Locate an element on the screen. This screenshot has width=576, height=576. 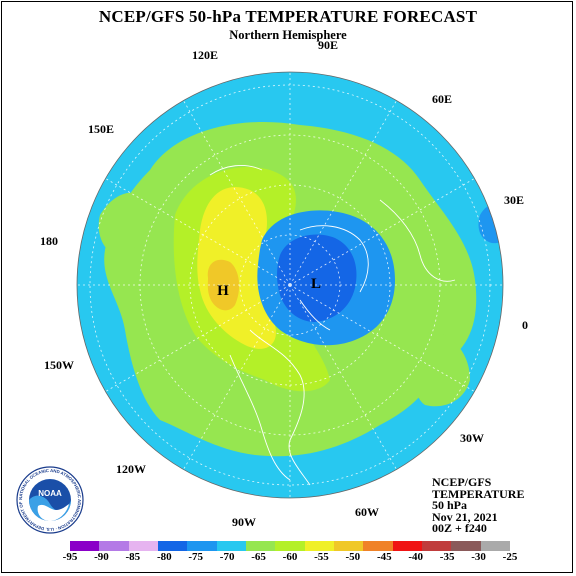
region-minus65-west is located at coordinates (124, 223).